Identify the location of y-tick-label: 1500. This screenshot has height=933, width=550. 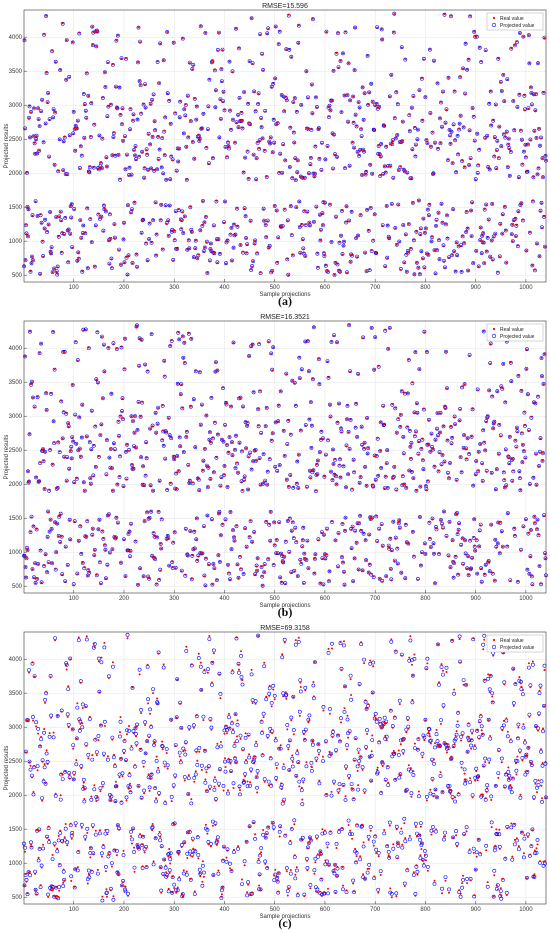
(16, 208).